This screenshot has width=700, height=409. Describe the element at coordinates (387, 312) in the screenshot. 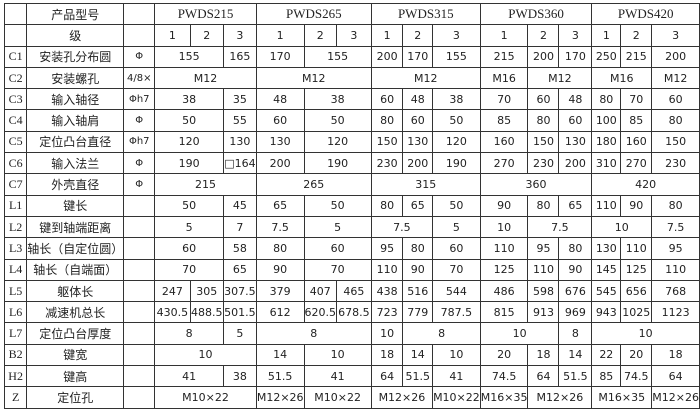

I see `value-cell: 723` at that location.